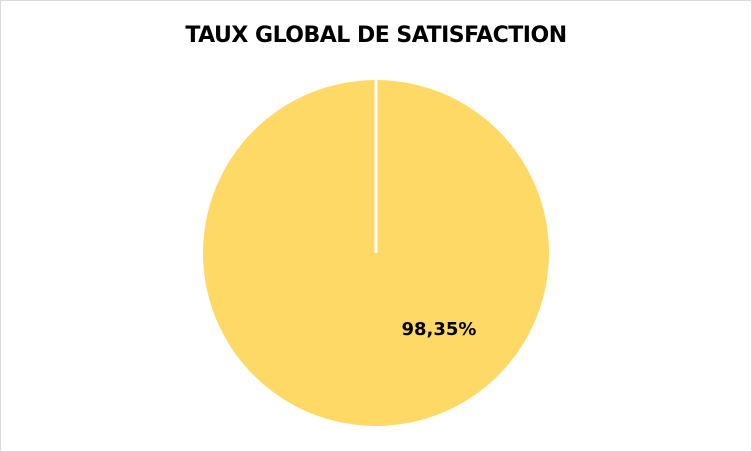  What do you see at coordinates (376, 35) in the screenshot?
I see `chart-title: TAUX GLOBAL DE SATISFACTION` at bounding box center [376, 35].